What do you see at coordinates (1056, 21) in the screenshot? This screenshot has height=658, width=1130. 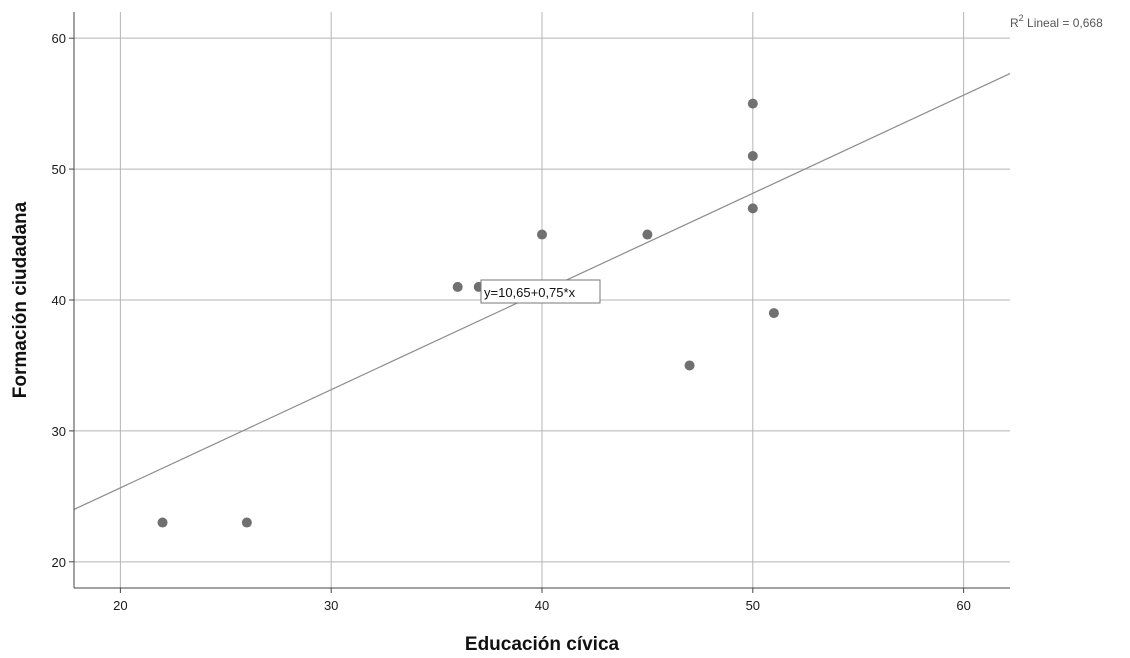 I see `r2-label: R2 Lineal = 0,668` at bounding box center [1056, 21].